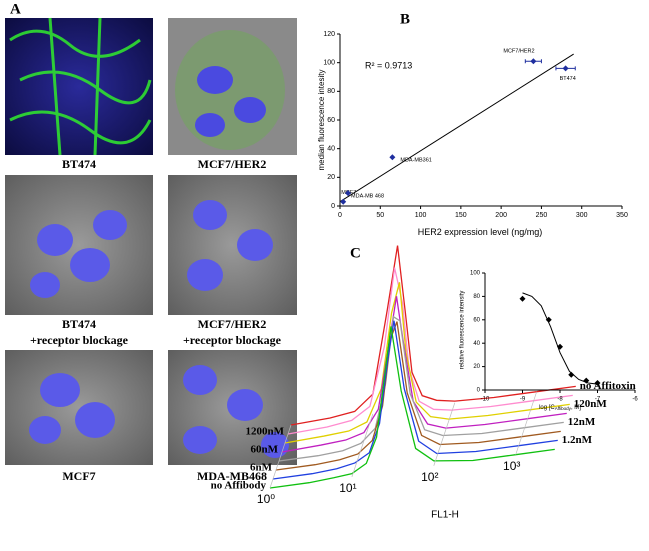  I want to click on x-axis-label: HER2 expression level (ng/mg), so click(480, 232).